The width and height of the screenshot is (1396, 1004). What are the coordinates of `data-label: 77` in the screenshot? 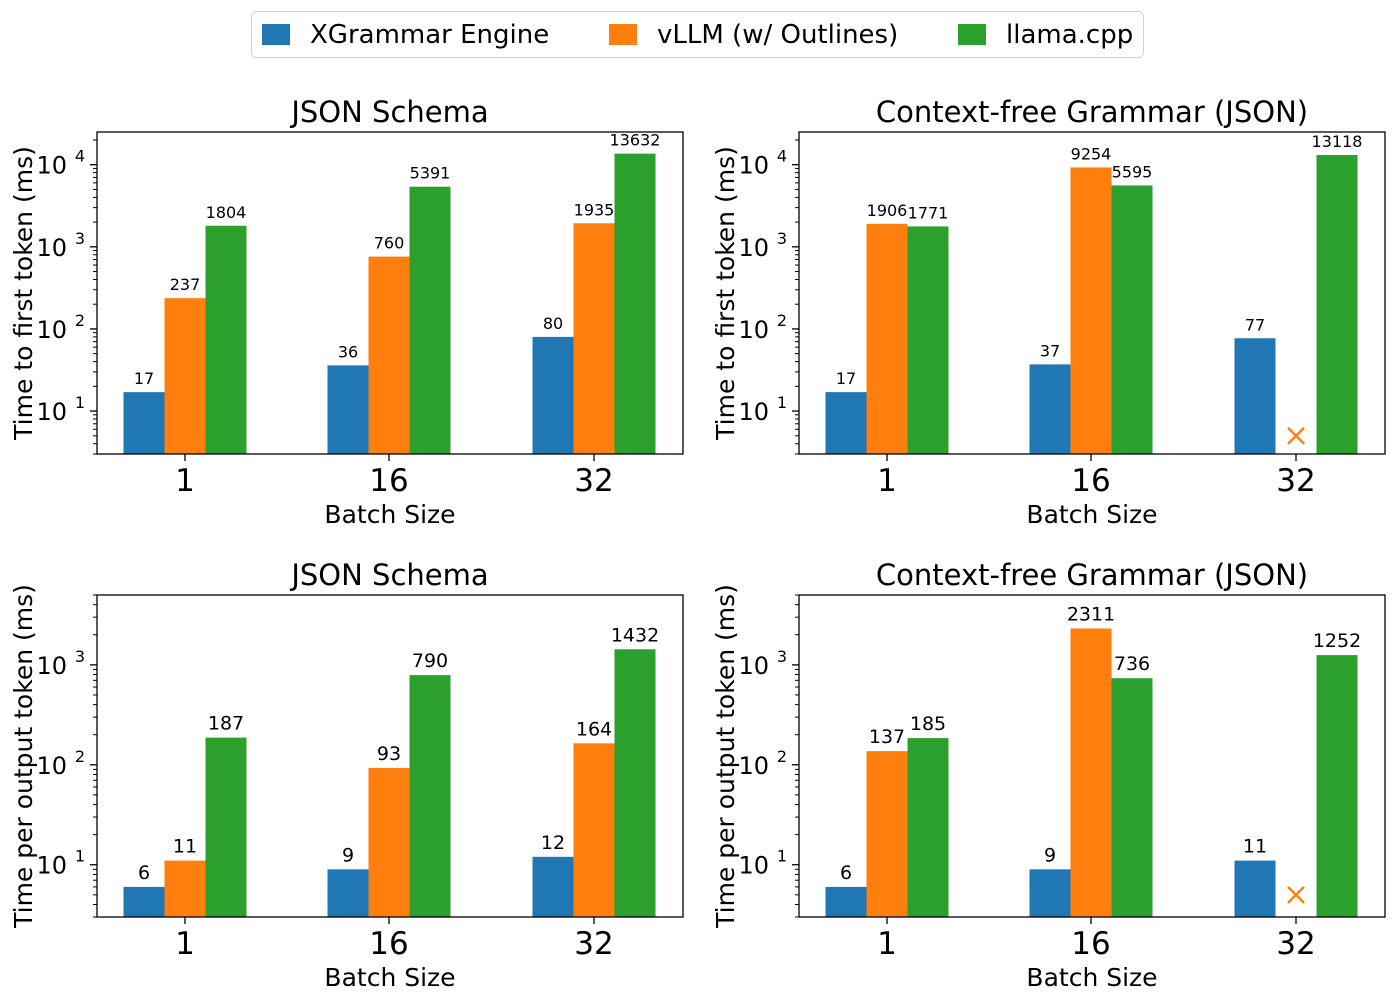 It's located at (1255, 324).